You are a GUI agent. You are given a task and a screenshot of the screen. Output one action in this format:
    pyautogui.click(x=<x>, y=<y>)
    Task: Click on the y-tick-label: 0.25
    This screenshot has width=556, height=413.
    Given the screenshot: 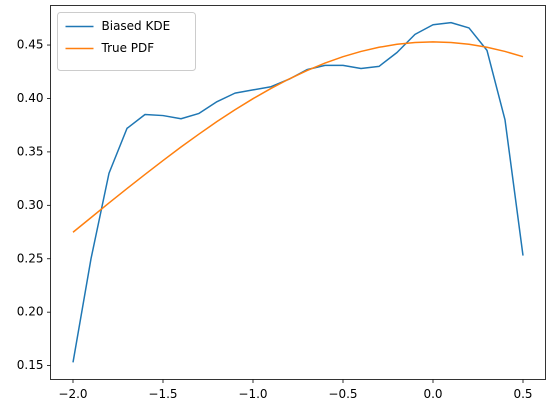 What is the action you would take?
    pyautogui.click(x=30, y=258)
    